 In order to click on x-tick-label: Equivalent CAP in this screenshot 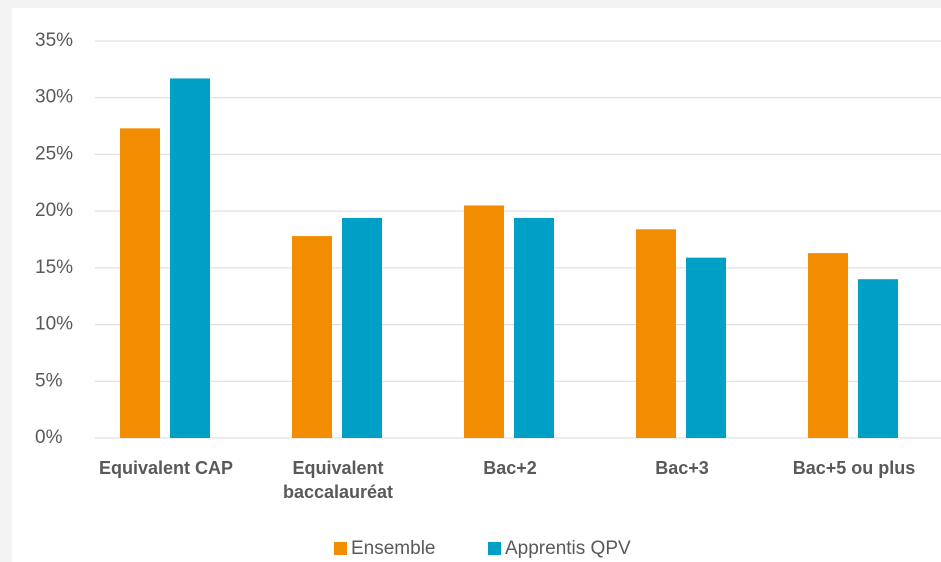, I will do `click(166, 468)`.